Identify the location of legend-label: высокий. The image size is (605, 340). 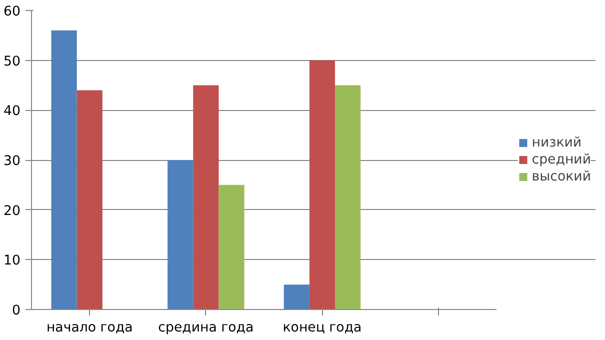
(561, 176).